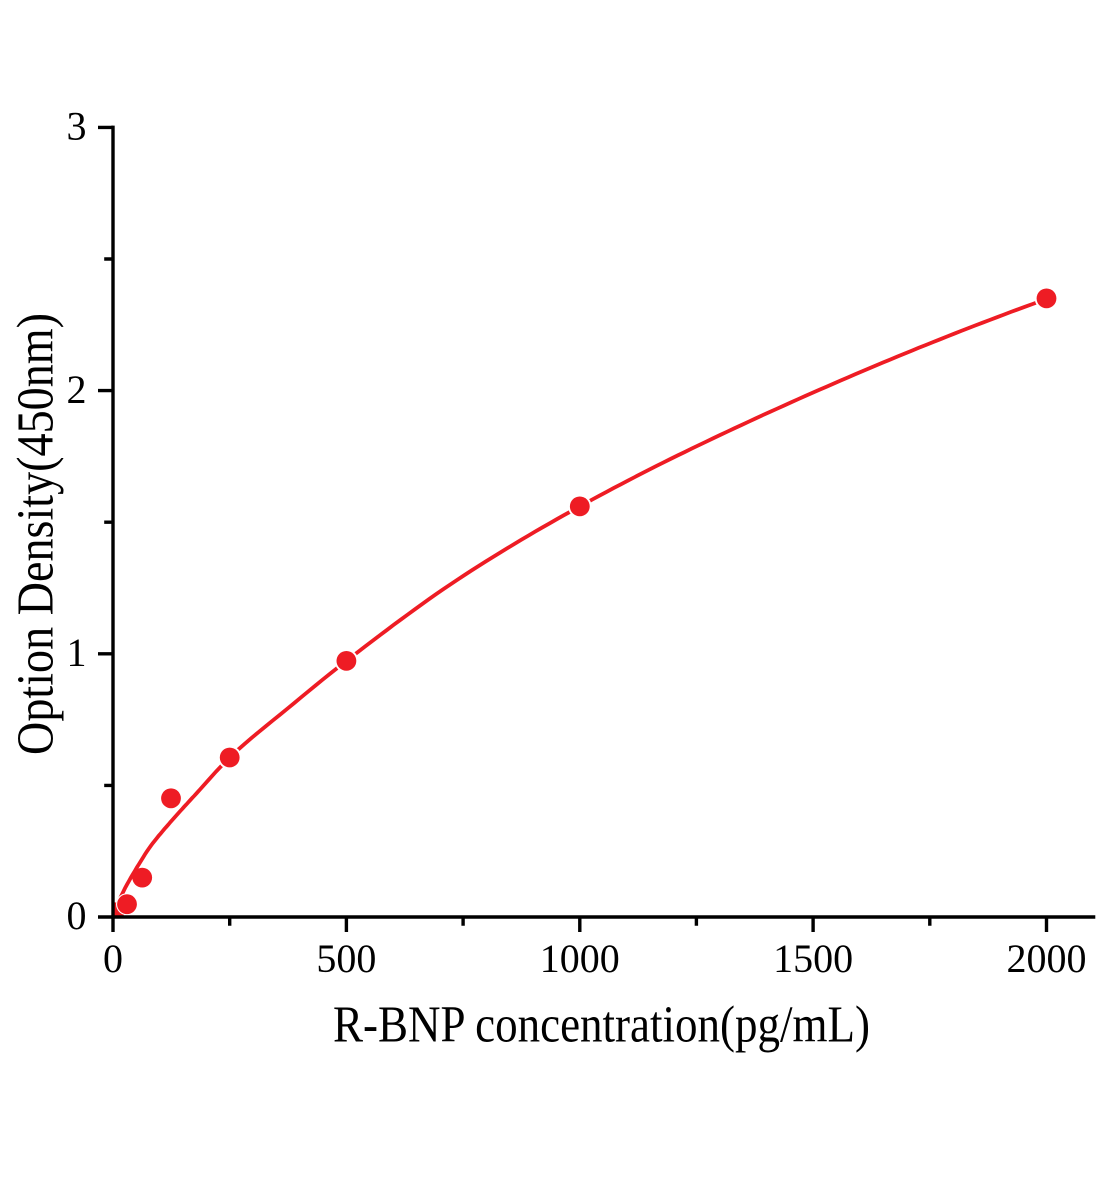  What do you see at coordinates (580, 958) in the screenshot?
I see `svg-text: 1000` at bounding box center [580, 958].